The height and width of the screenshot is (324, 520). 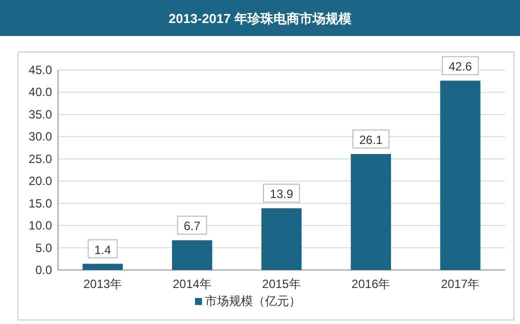 What do you see at coordinates (40, 181) in the screenshot?
I see `y-tick-label: 20.0` at bounding box center [40, 181].